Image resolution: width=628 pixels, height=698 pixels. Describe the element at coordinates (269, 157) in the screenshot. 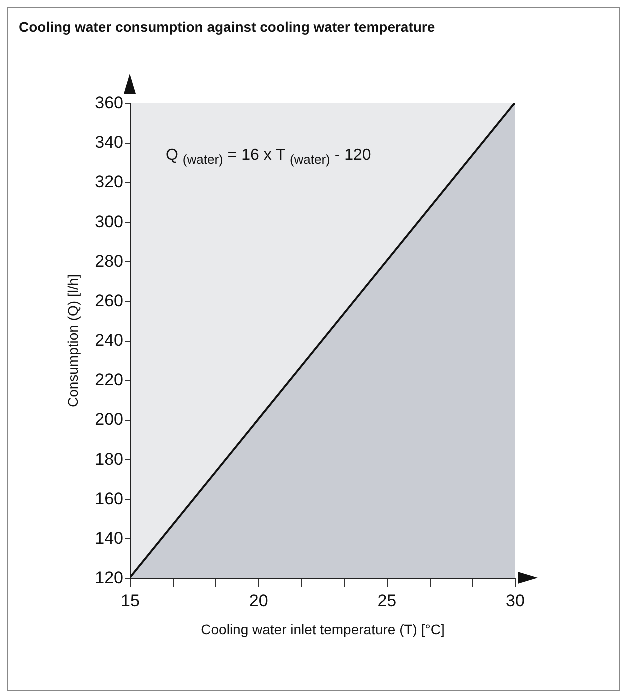

I see `annotation: Q$_{(water)}$ = 16 x T$_{(water)}$ - 120` at that location.